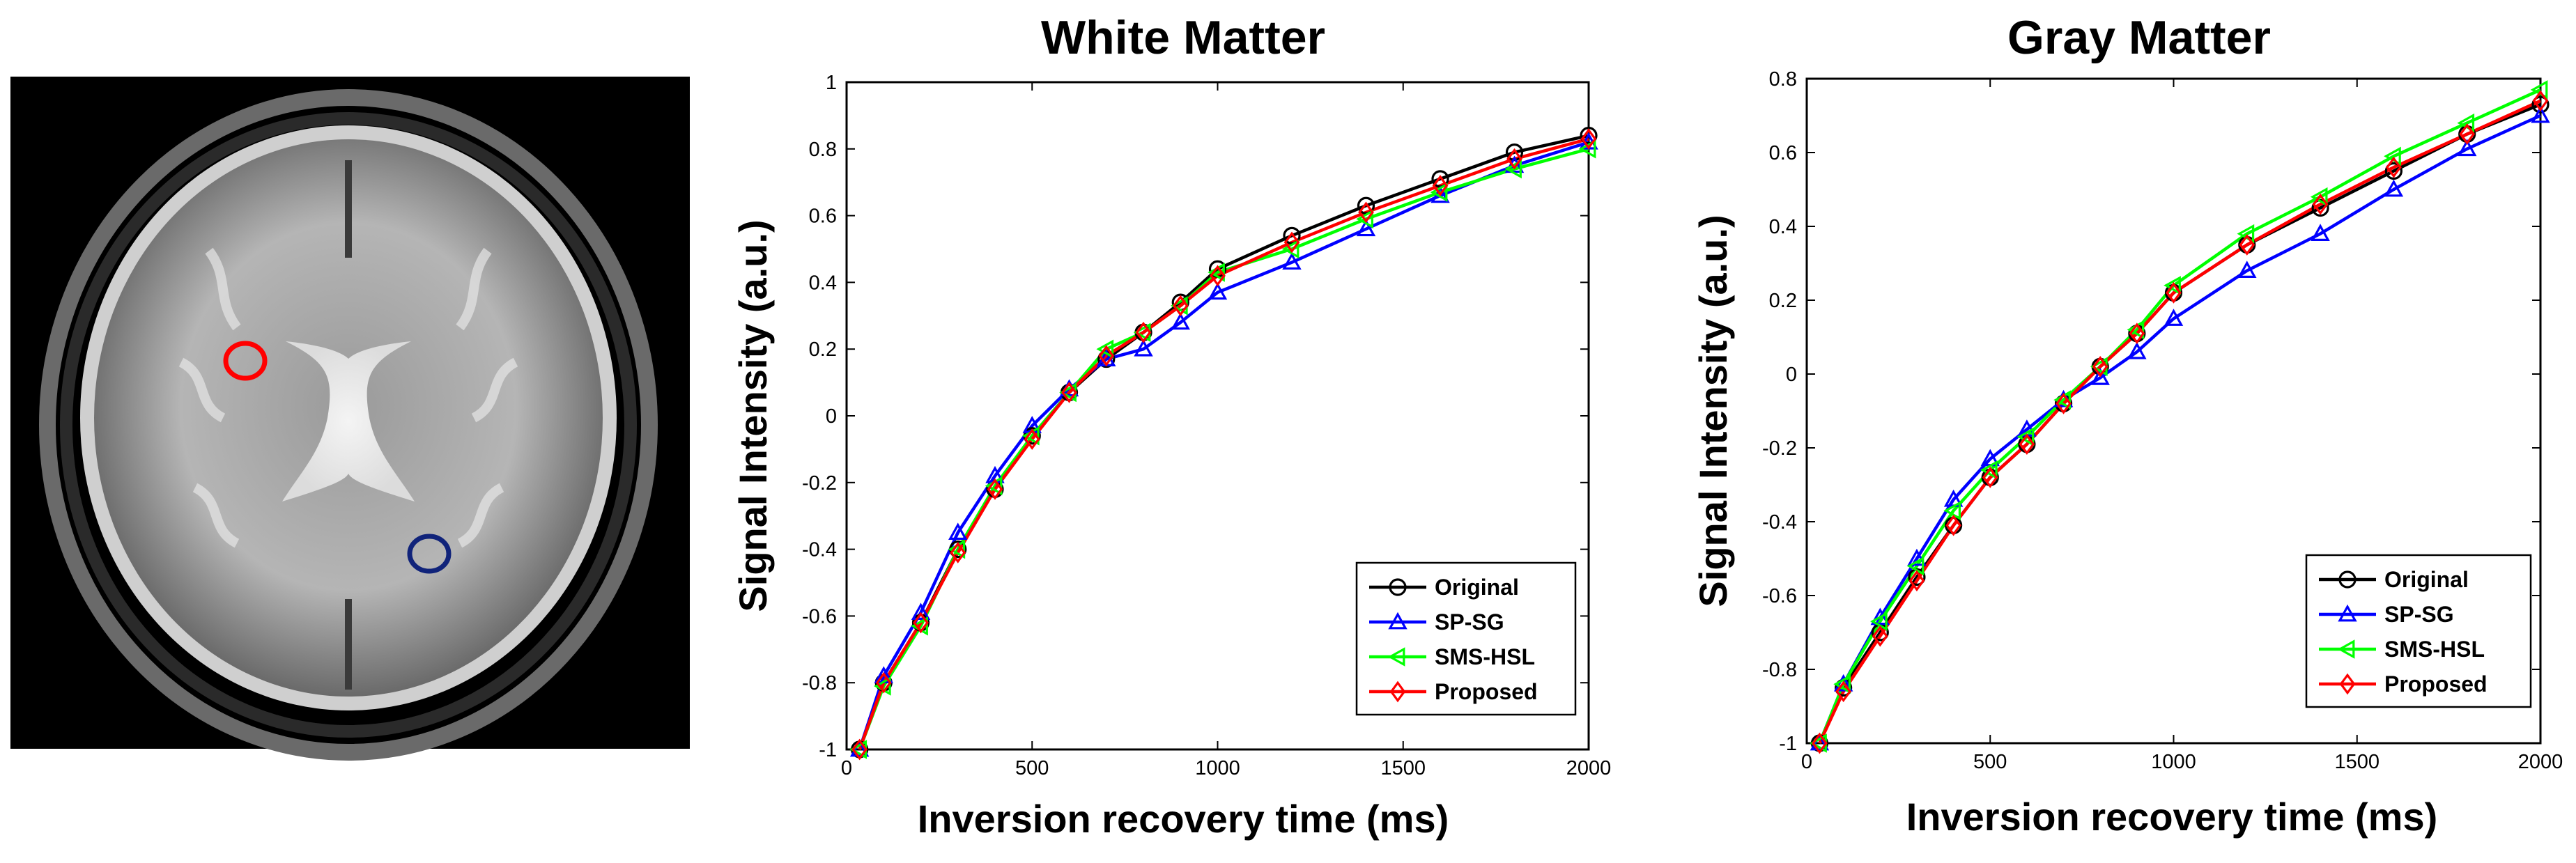  Describe the element at coordinates (1990, 762) in the screenshot. I see `x-tick-label: 500` at that location.